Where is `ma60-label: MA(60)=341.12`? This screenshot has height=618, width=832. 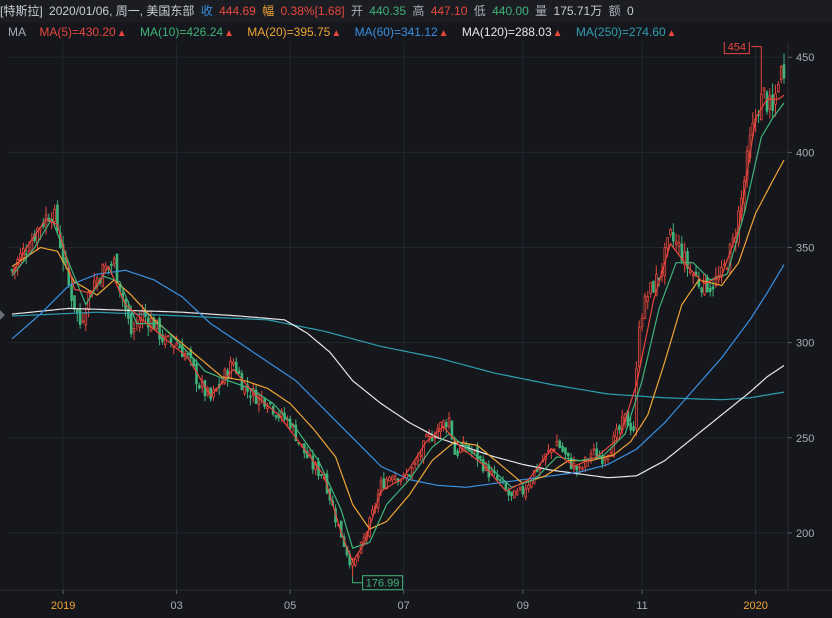
ma60-label: MA(60)=341.12 is located at coordinates (396, 32).